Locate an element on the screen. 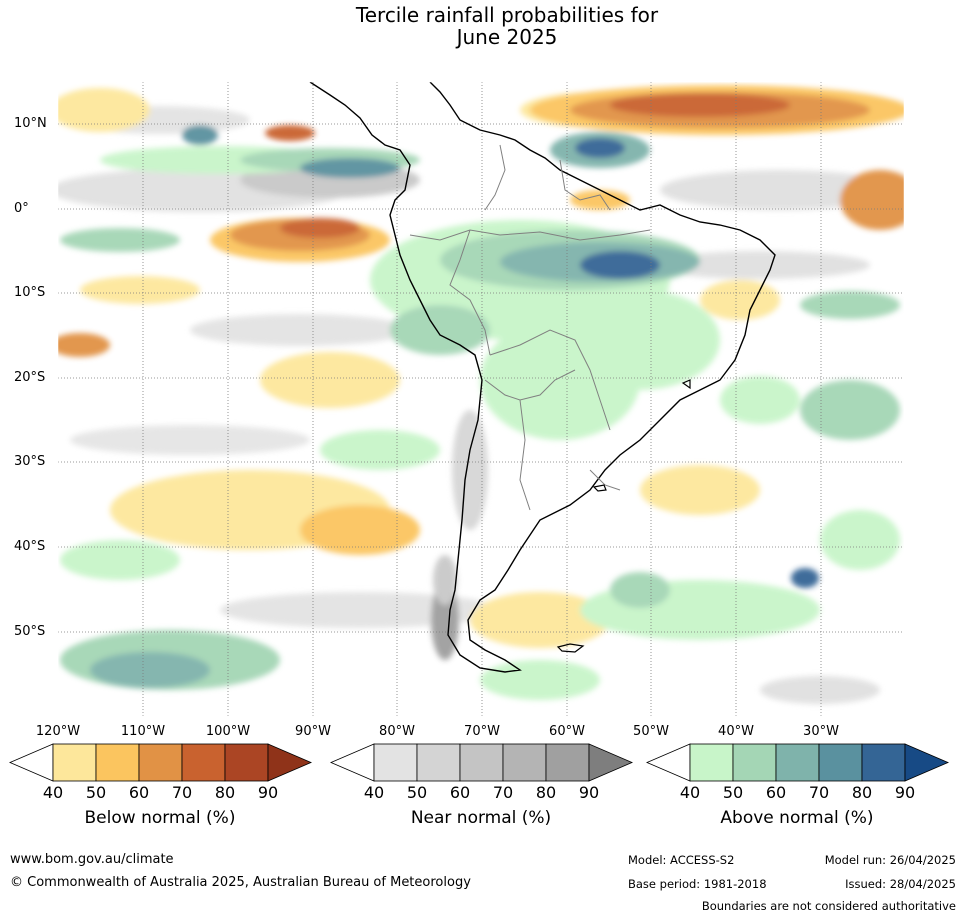 This screenshot has height=919, width=965. lat-label: 30°S is located at coordinates (30, 461).